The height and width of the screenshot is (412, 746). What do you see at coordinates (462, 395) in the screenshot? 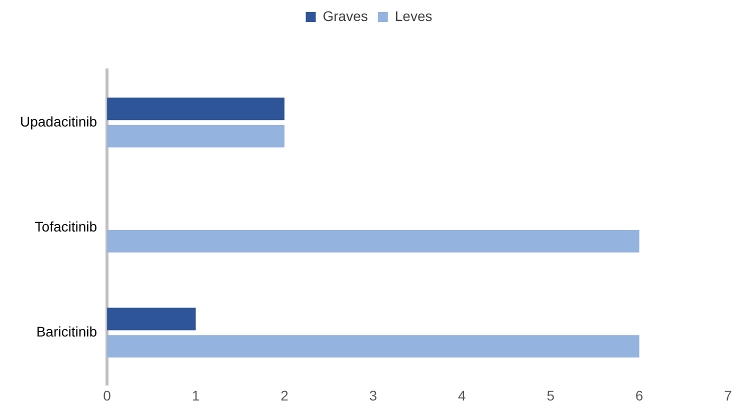
I see `x-tick-label: 4` at bounding box center [462, 395].